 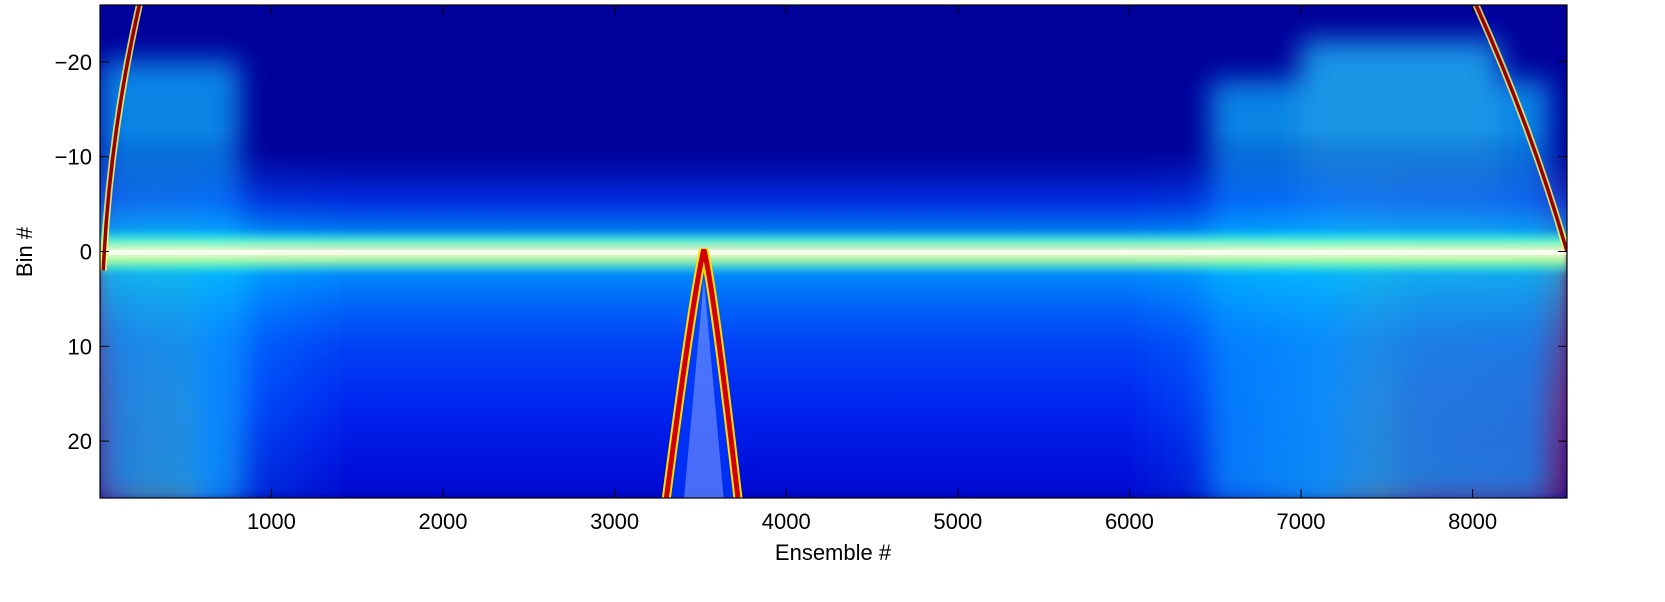 What do you see at coordinates (73, 62) in the screenshot?
I see `y-tick-label: −20` at bounding box center [73, 62].